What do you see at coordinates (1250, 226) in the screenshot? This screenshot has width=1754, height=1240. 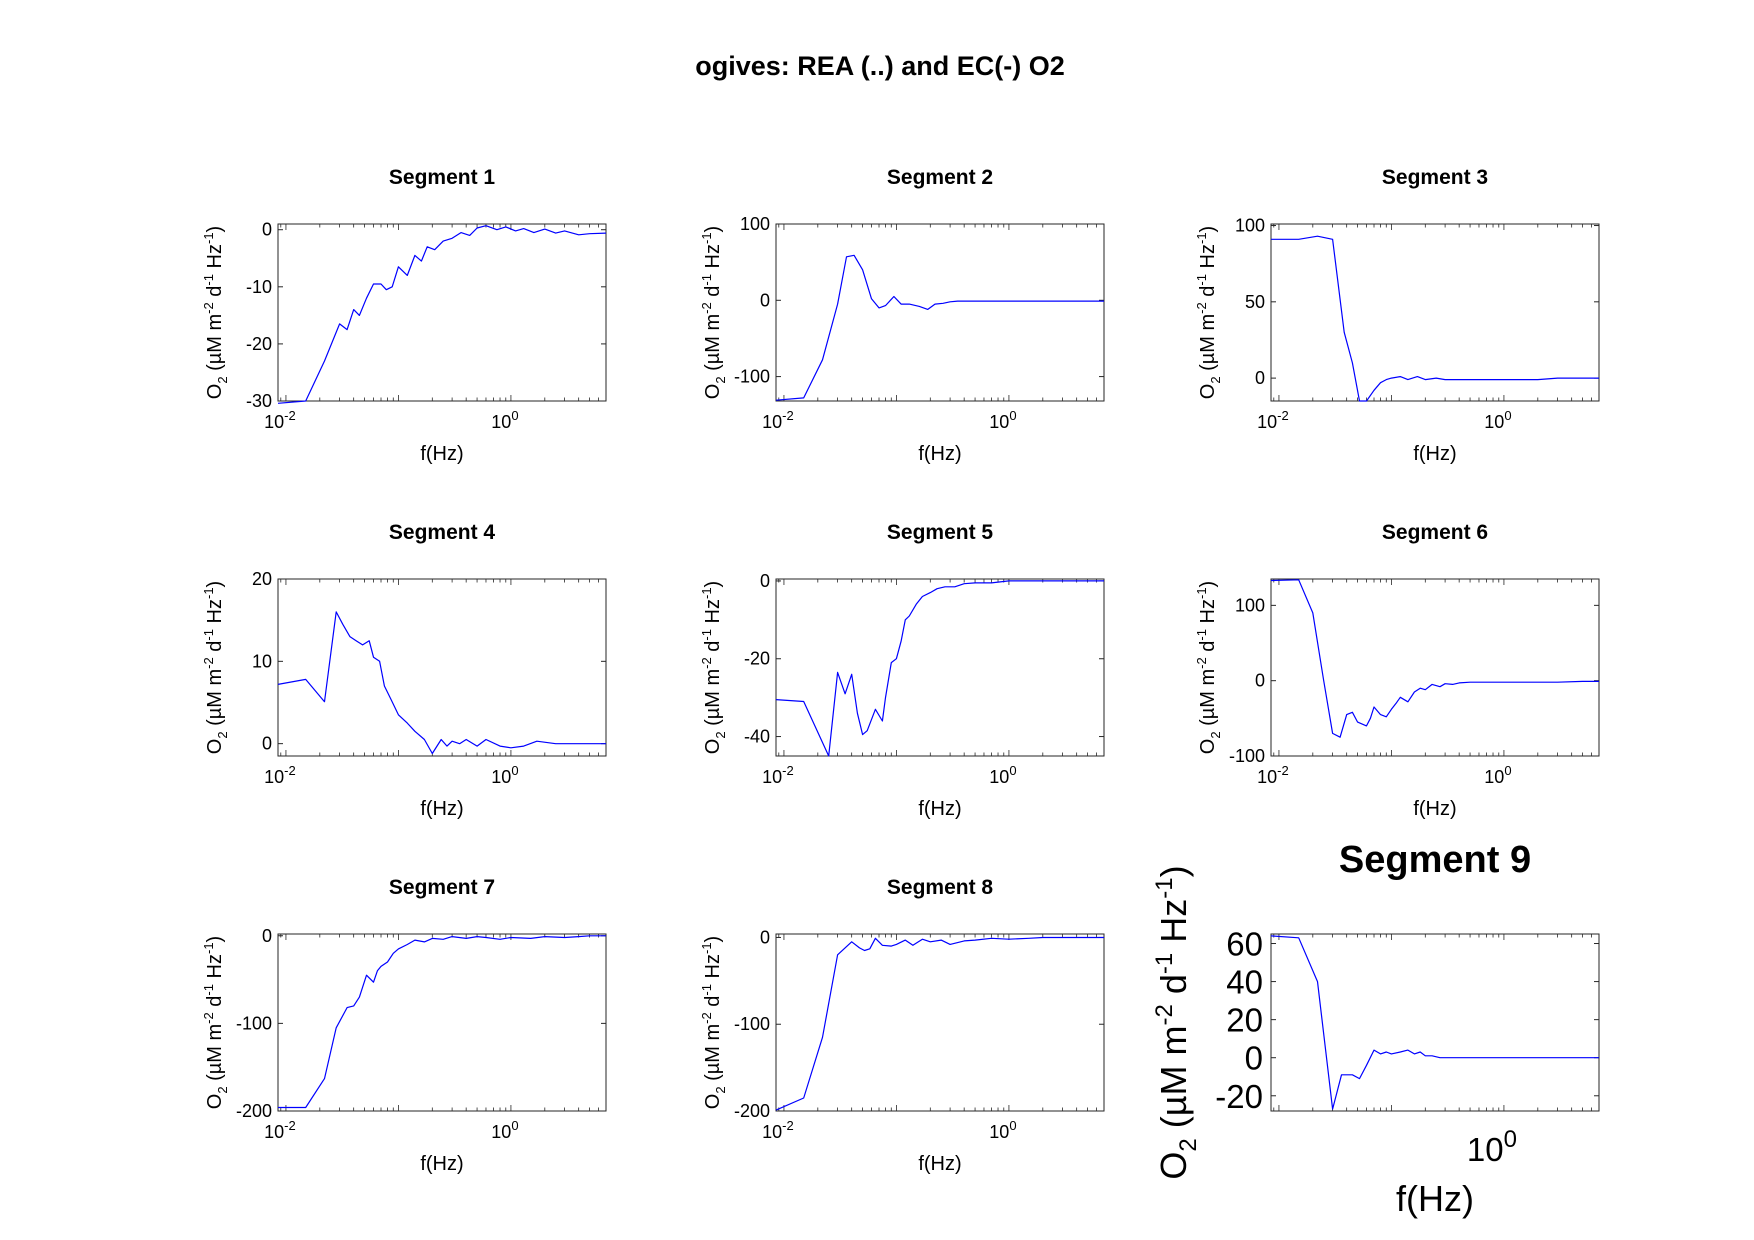 I see `y-tick-label: 100` at bounding box center [1250, 226].